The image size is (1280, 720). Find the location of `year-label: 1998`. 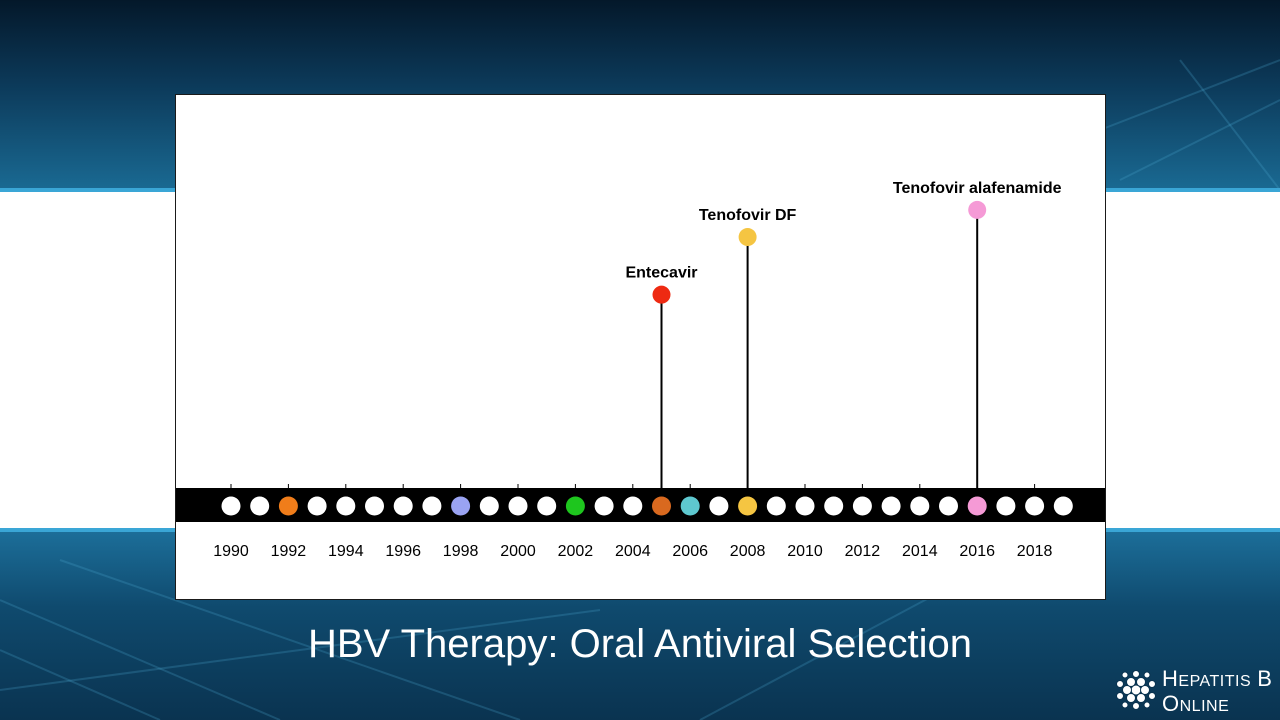

year-label: 1998 is located at coordinates (461, 551).